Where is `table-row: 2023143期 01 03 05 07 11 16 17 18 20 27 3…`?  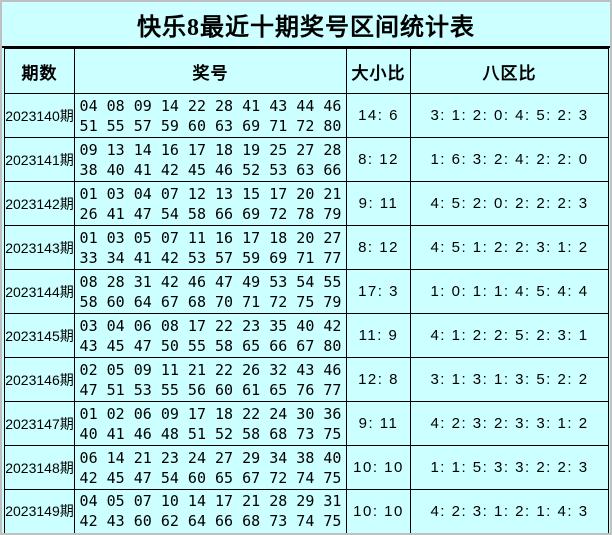 table-row: 2023143期 01 03 05 07 11 16 17 18 20 27 3… is located at coordinates (306, 247).